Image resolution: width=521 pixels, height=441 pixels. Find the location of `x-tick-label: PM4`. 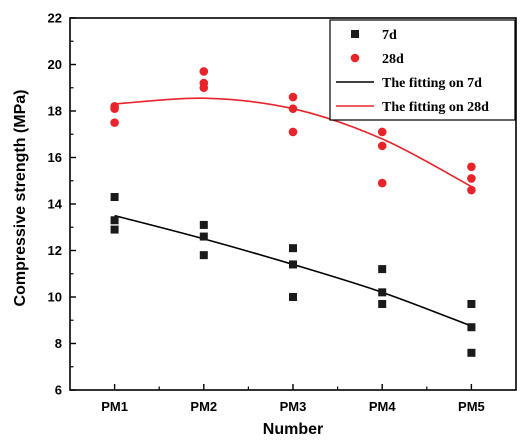

x-tick-label: PM4 is located at coordinates (383, 406).